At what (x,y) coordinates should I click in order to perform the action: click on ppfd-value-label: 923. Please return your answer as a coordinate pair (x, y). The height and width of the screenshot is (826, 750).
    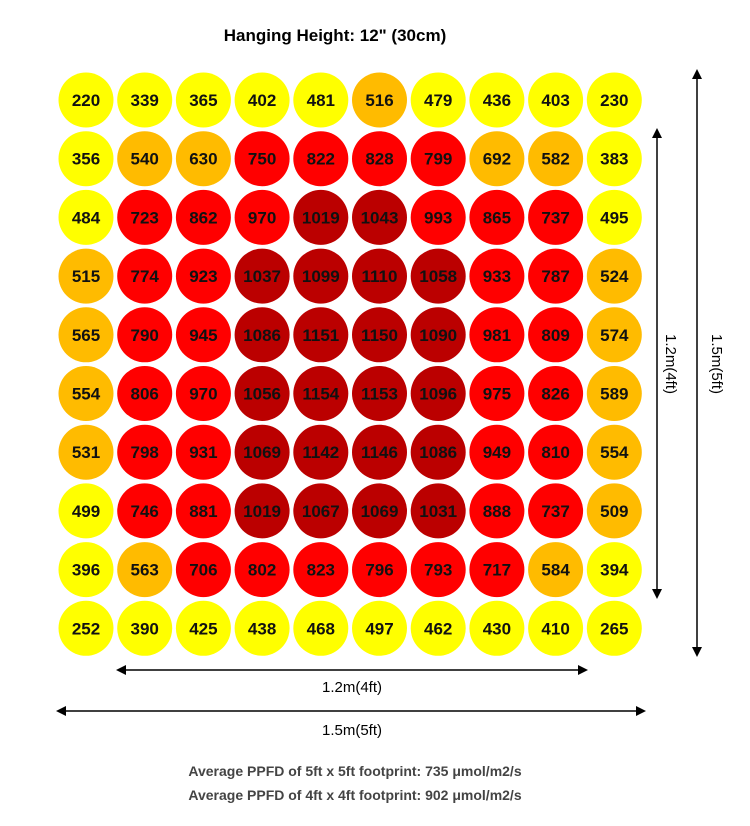
    Looking at the image, I should click on (203, 276).